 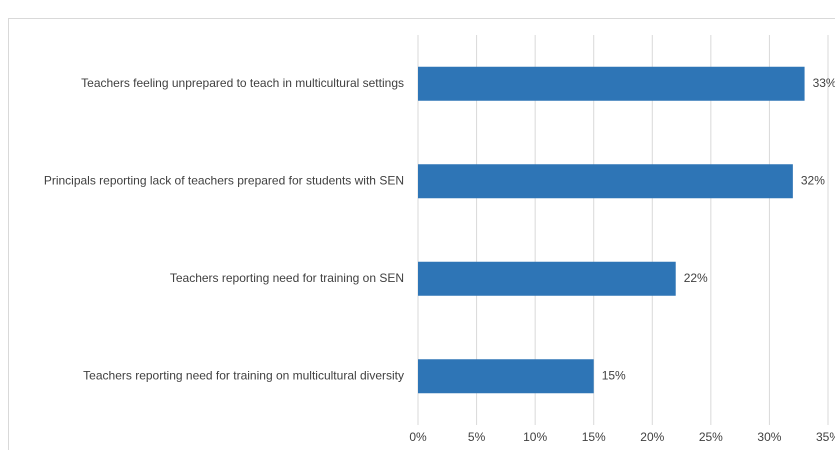 What do you see at coordinates (418, 437) in the screenshot?
I see `x-tick-label: 0%` at bounding box center [418, 437].